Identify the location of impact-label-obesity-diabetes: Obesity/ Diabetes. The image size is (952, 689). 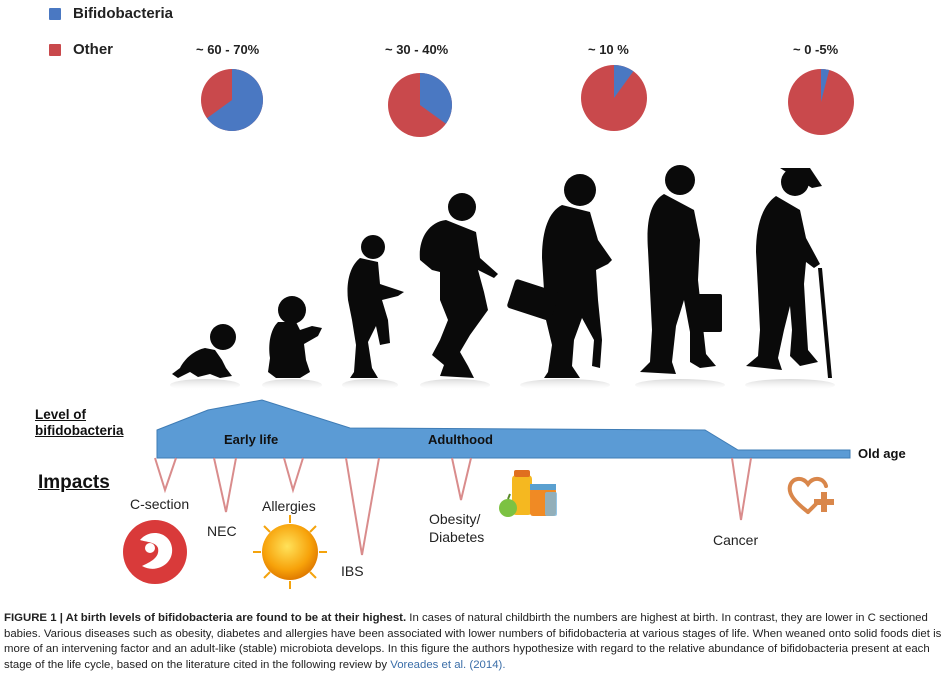
(457, 528).